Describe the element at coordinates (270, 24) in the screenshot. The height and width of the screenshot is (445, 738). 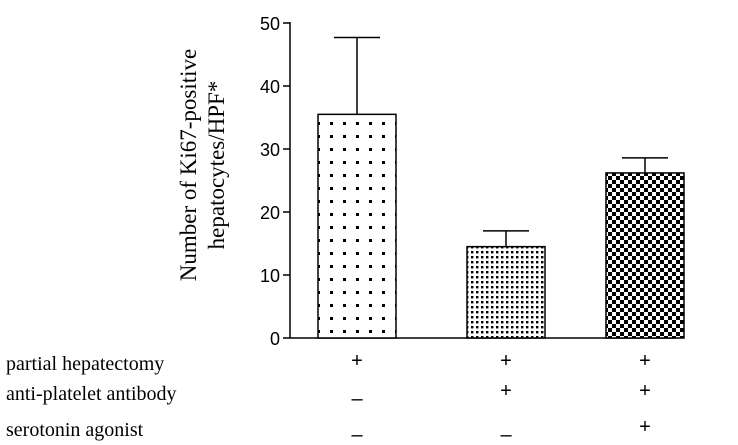
I see `y-tick-label: 50` at that location.